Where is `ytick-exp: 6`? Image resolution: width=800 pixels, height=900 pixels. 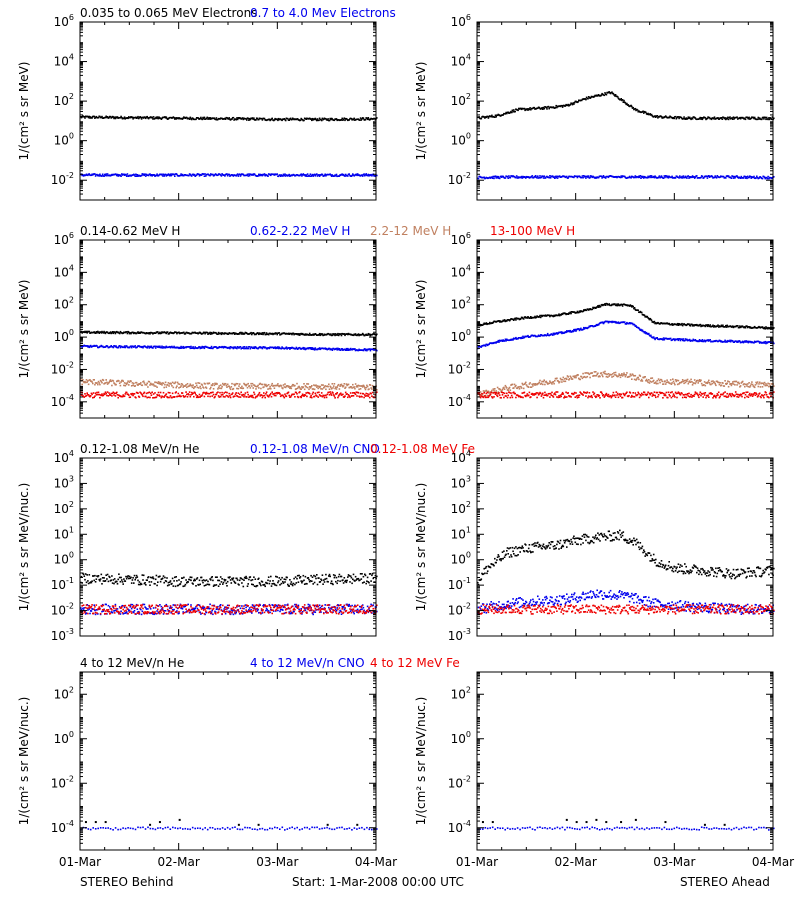 ytick-exp: 6 is located at coordinates (468, 17).